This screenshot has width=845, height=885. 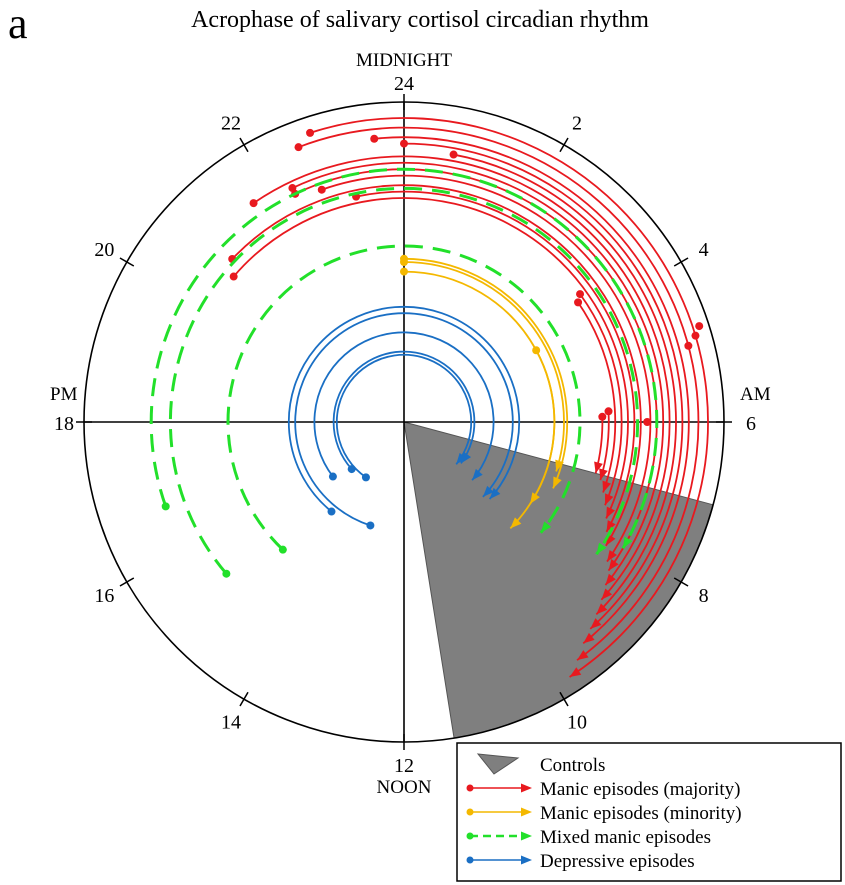 What do you see at coordinates (404, 766) in the screenshot?
I see `hour-label-12: 12` at bounding box center [404, 766].